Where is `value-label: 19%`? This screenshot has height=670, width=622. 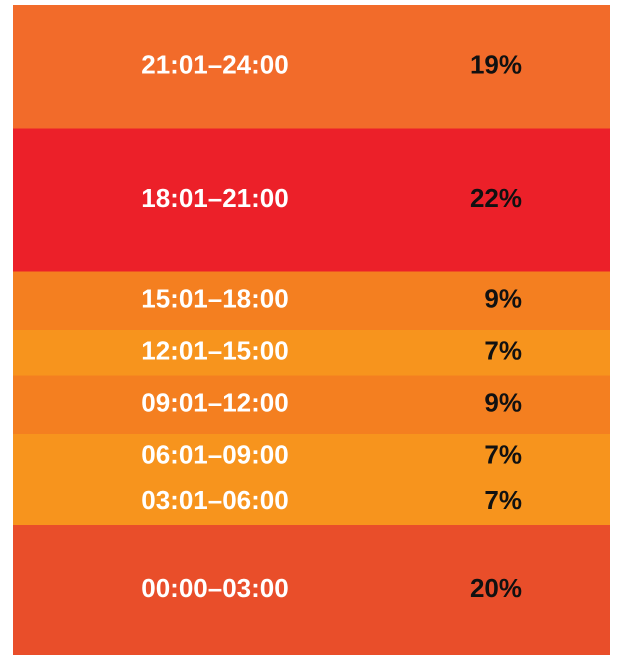
value-label: 19% is located at coordinates (496, 65).